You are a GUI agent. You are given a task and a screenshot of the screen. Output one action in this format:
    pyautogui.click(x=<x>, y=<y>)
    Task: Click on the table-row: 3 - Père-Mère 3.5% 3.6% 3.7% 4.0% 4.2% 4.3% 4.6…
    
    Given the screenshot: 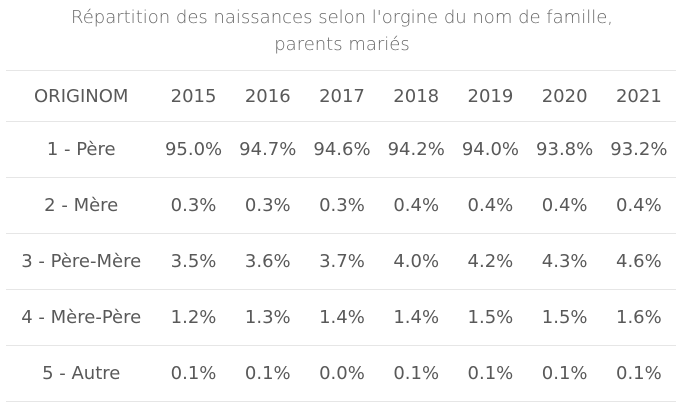 What is the action you would take?
    pyautogui.click(x=341, y=261)
    